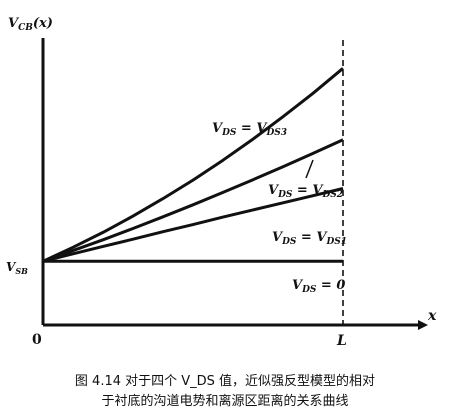  What do you see at coordinates (305, 191) in the screenshot?
I see `label-vds2: VDS = VDS2` at bounding box center [305, 191].